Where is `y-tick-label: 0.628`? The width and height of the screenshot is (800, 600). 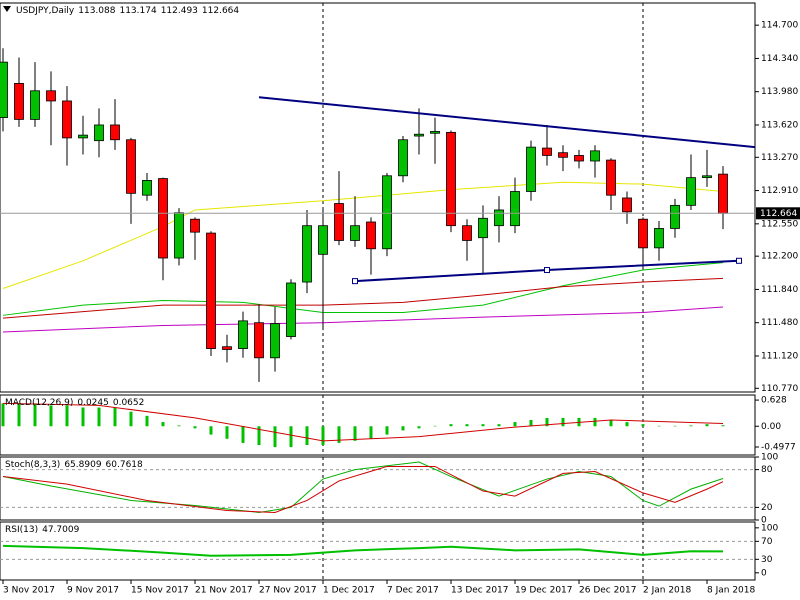 y-tick-label: 0.628 is located at coordinates (774, 401).